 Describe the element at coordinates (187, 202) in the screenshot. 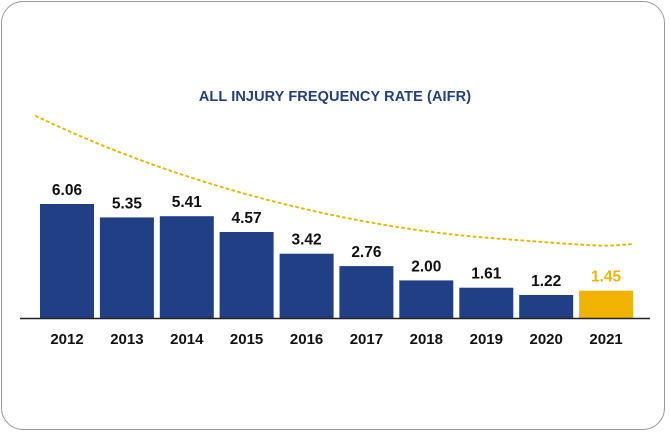

I see `value-label-2014: 5.41` at that location.